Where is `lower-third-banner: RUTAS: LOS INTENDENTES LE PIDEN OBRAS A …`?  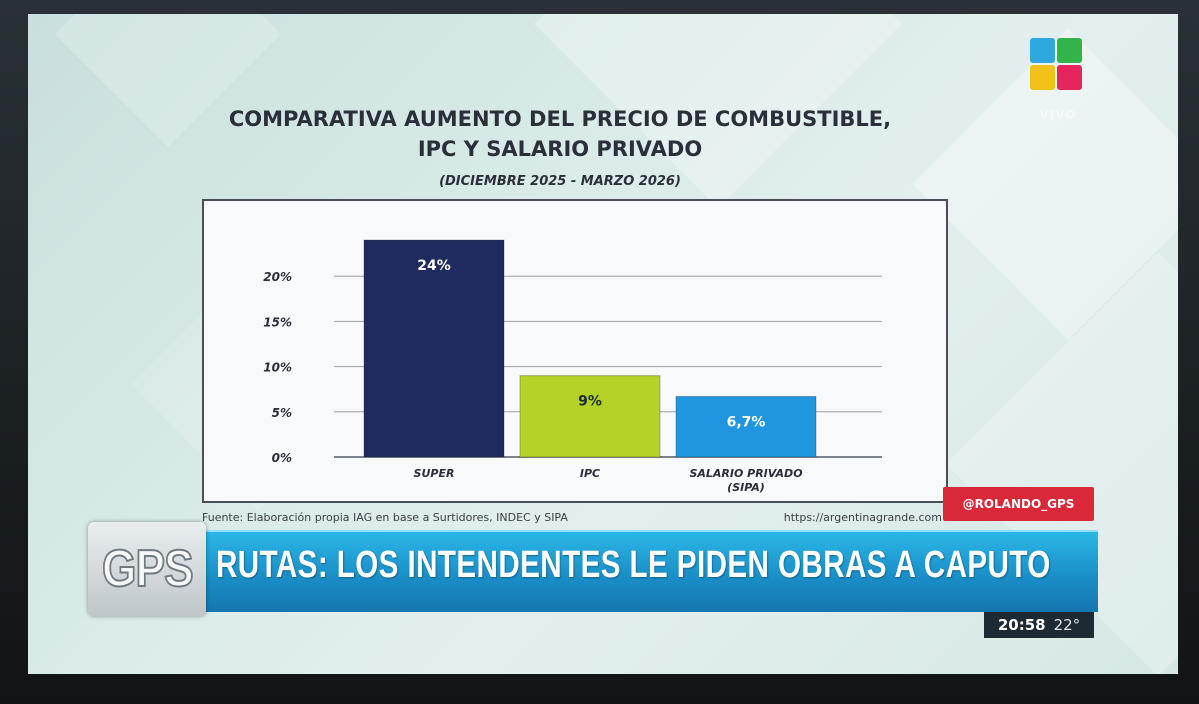 lower-third-banner: RUTAS: LOS INTENDENTES LE PIDEN OBRAS A … is located at coordinates (593, 569).